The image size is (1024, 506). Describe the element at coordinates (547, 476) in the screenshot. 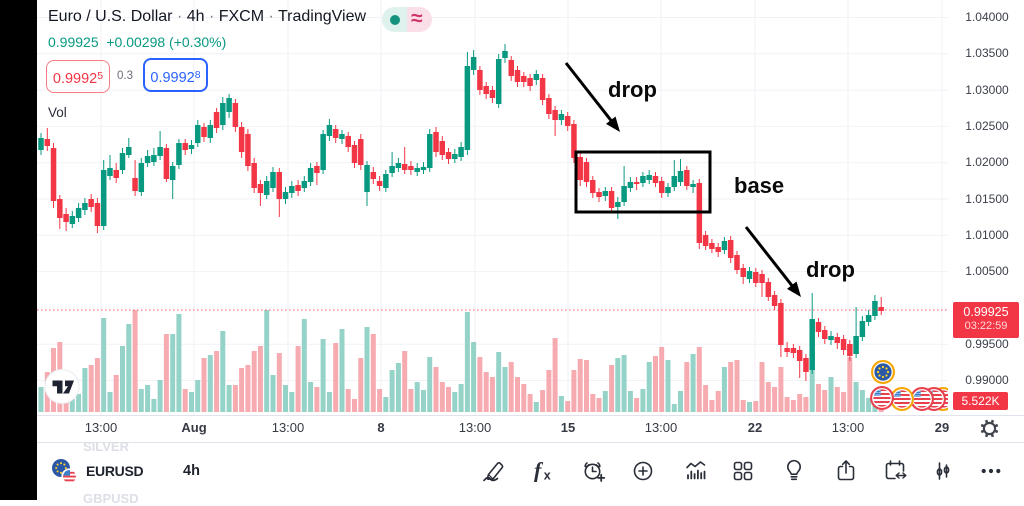

I see `svg-text: x` at that location.